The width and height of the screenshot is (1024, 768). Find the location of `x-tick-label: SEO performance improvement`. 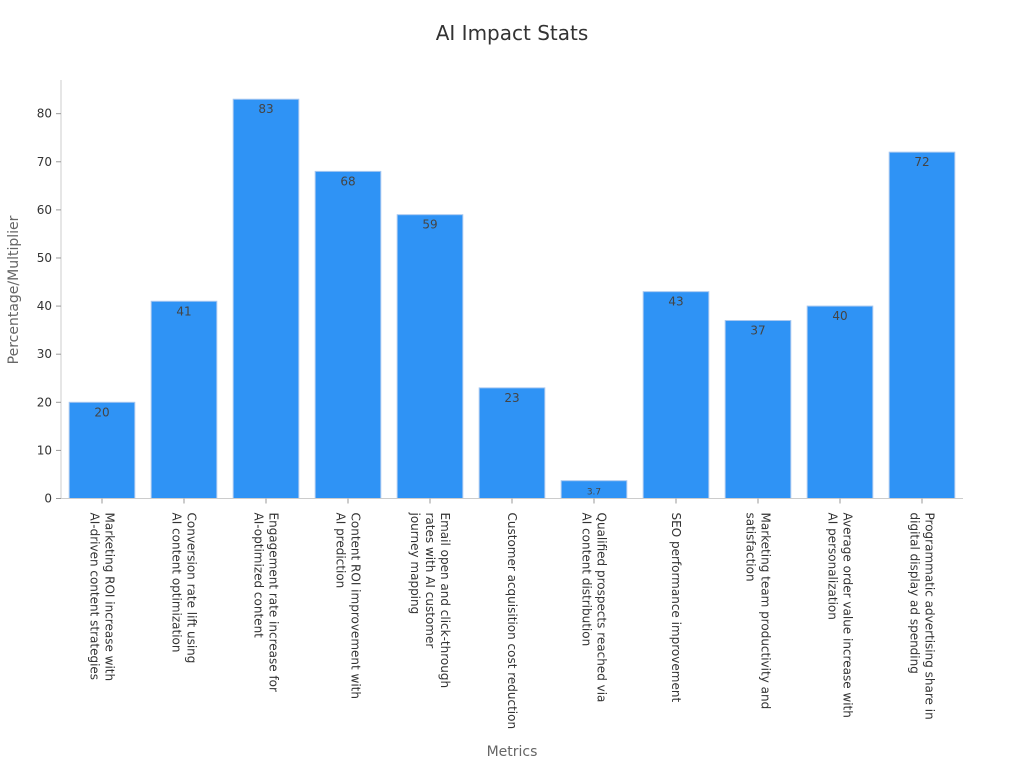

x-tick-label: SEO performance improvement is located at coordinates (676, 608).